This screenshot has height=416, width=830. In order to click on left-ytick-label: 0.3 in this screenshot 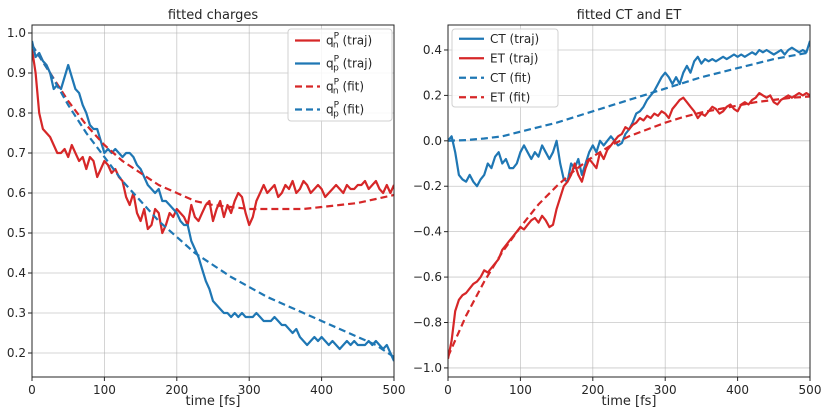, I will do `click(16, 313)`.